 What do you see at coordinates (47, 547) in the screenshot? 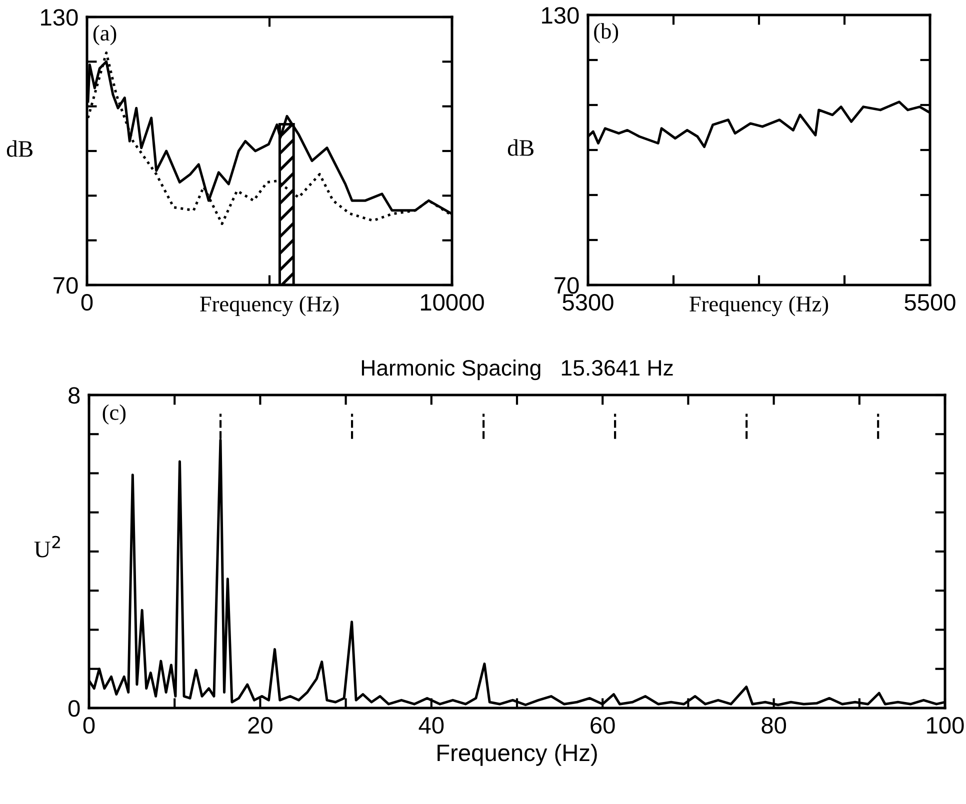
I see `y-axis-title: U$^{2}$` at bounding box center [47, 547].